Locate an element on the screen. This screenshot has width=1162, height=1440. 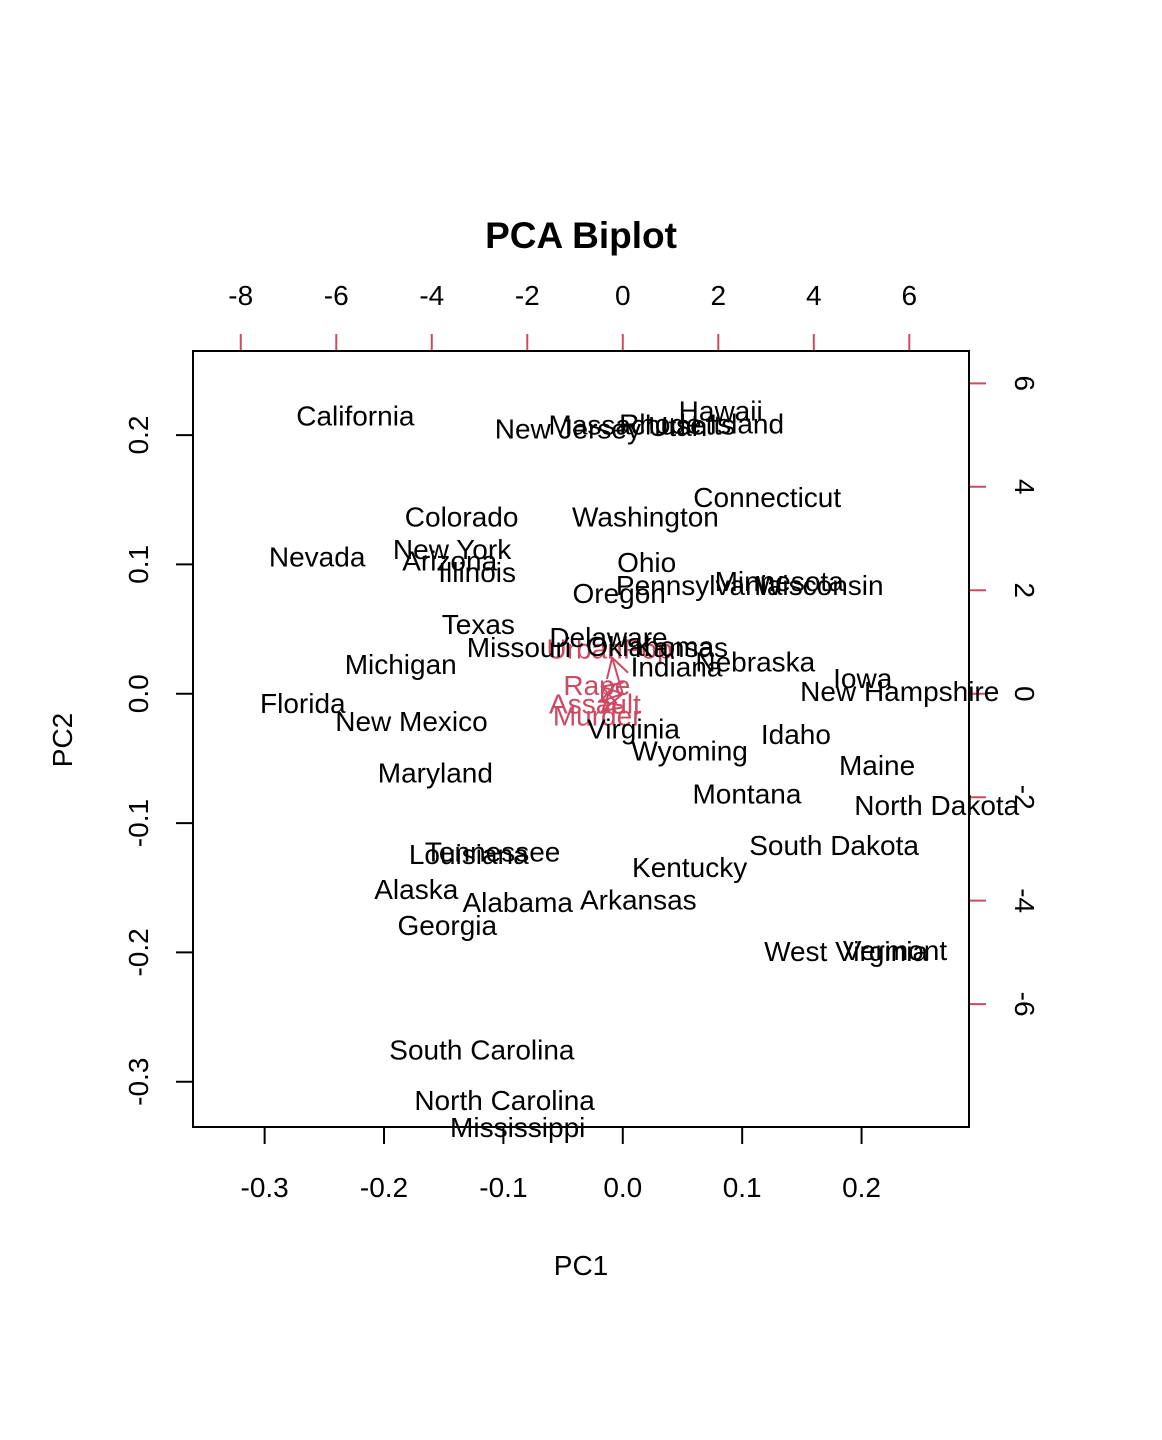
observation-label: Delaware is located at coordinates (608, 637).